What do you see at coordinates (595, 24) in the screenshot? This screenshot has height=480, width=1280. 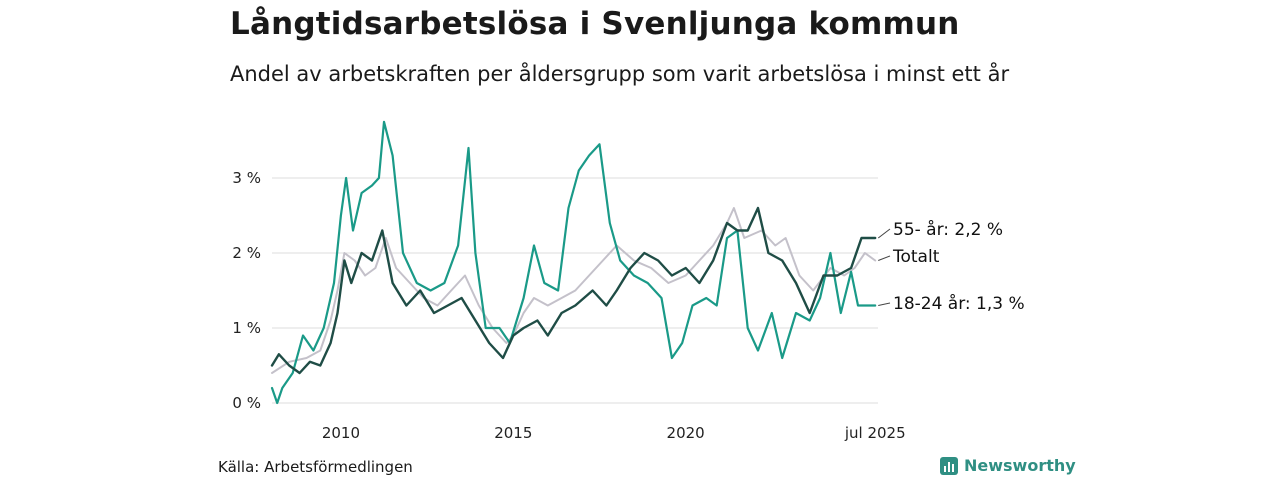 I see `chart-title: Långtidsarbetslösa i Svenljunga kommun` at bounding box center [595, 24].